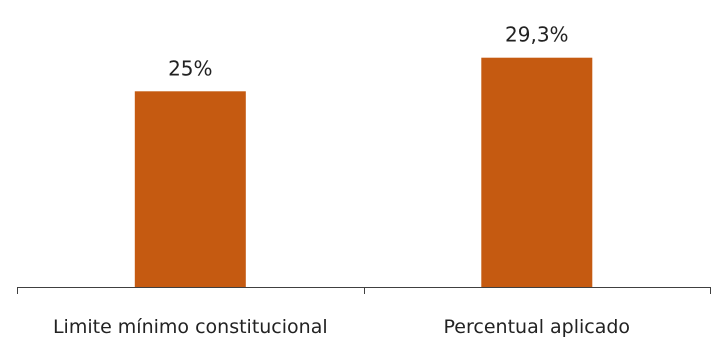 This screenshot has height=337, width=715. What do you see at coordinates (537, 326) in the screenshot?
I see `category-label: Percentual aplicado` at bounding box center [537, 326].